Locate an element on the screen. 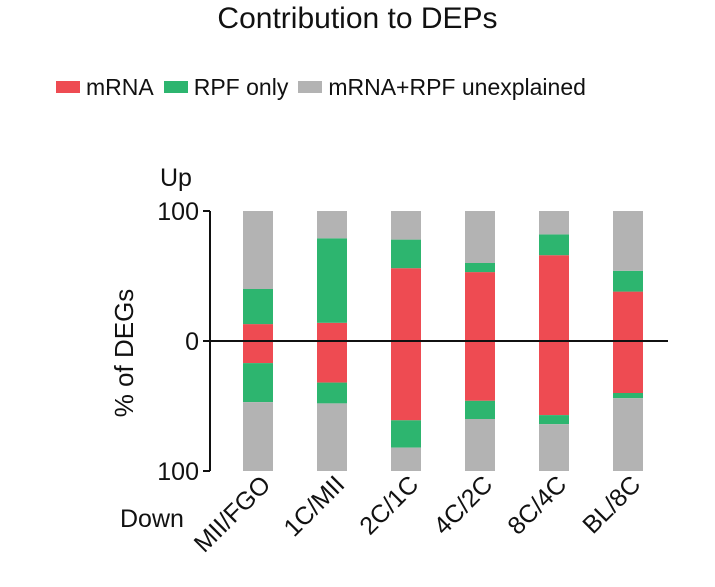  bar-up-mrna-mii-fgo is located at coordinates (258, 332).